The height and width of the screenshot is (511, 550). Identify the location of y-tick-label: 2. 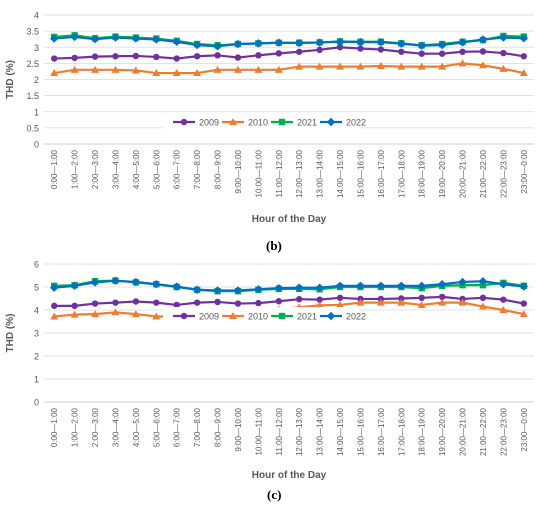
(36, 80).